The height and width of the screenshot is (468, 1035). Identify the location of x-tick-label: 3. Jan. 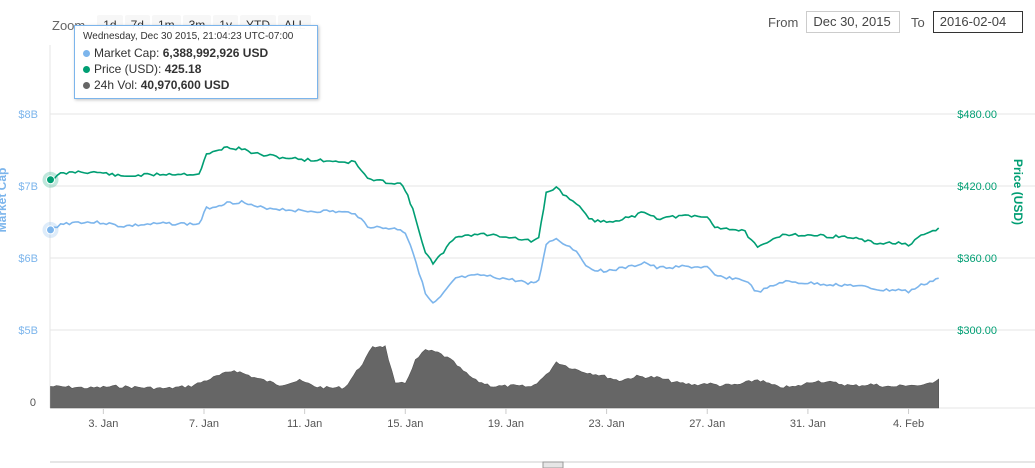
(103, 424).